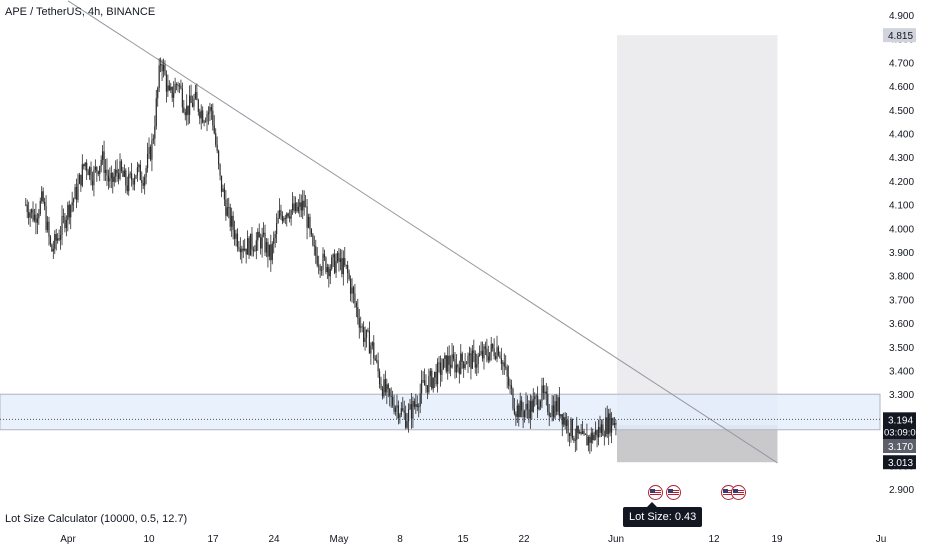  I want to click on indicator-label: Lot Size Calculator (10000, 0.5, 12.7), so click(96, 519).